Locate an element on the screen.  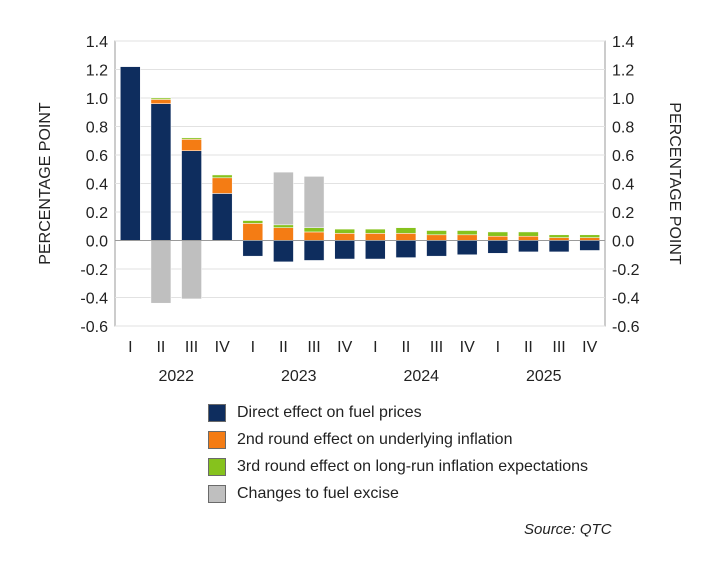
y-tick-label-right: 0.4 is located at coordinates (623, 185).